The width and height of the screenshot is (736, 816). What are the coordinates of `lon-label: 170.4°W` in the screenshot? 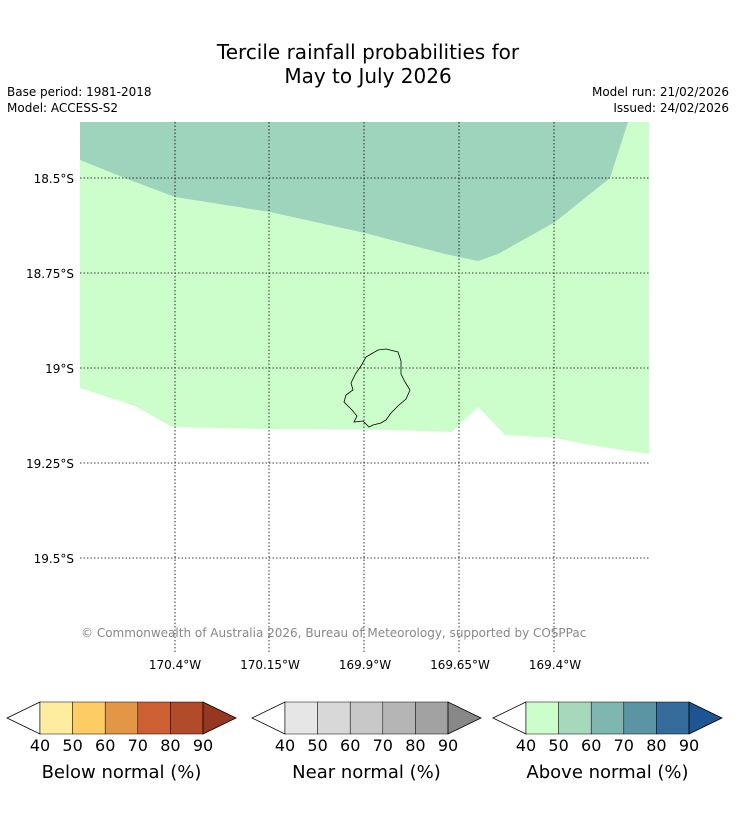 It's located at (175, 665).